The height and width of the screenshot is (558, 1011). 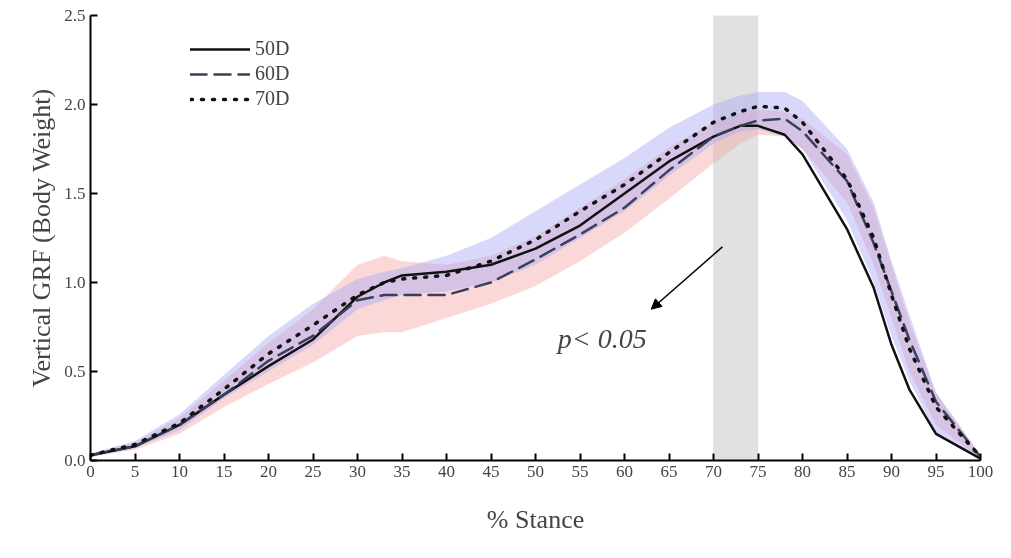 What do you see at coordinates (802, 471) in the screenshot?
I see `x-tick-label: 80` at bounding box center [802, 471].